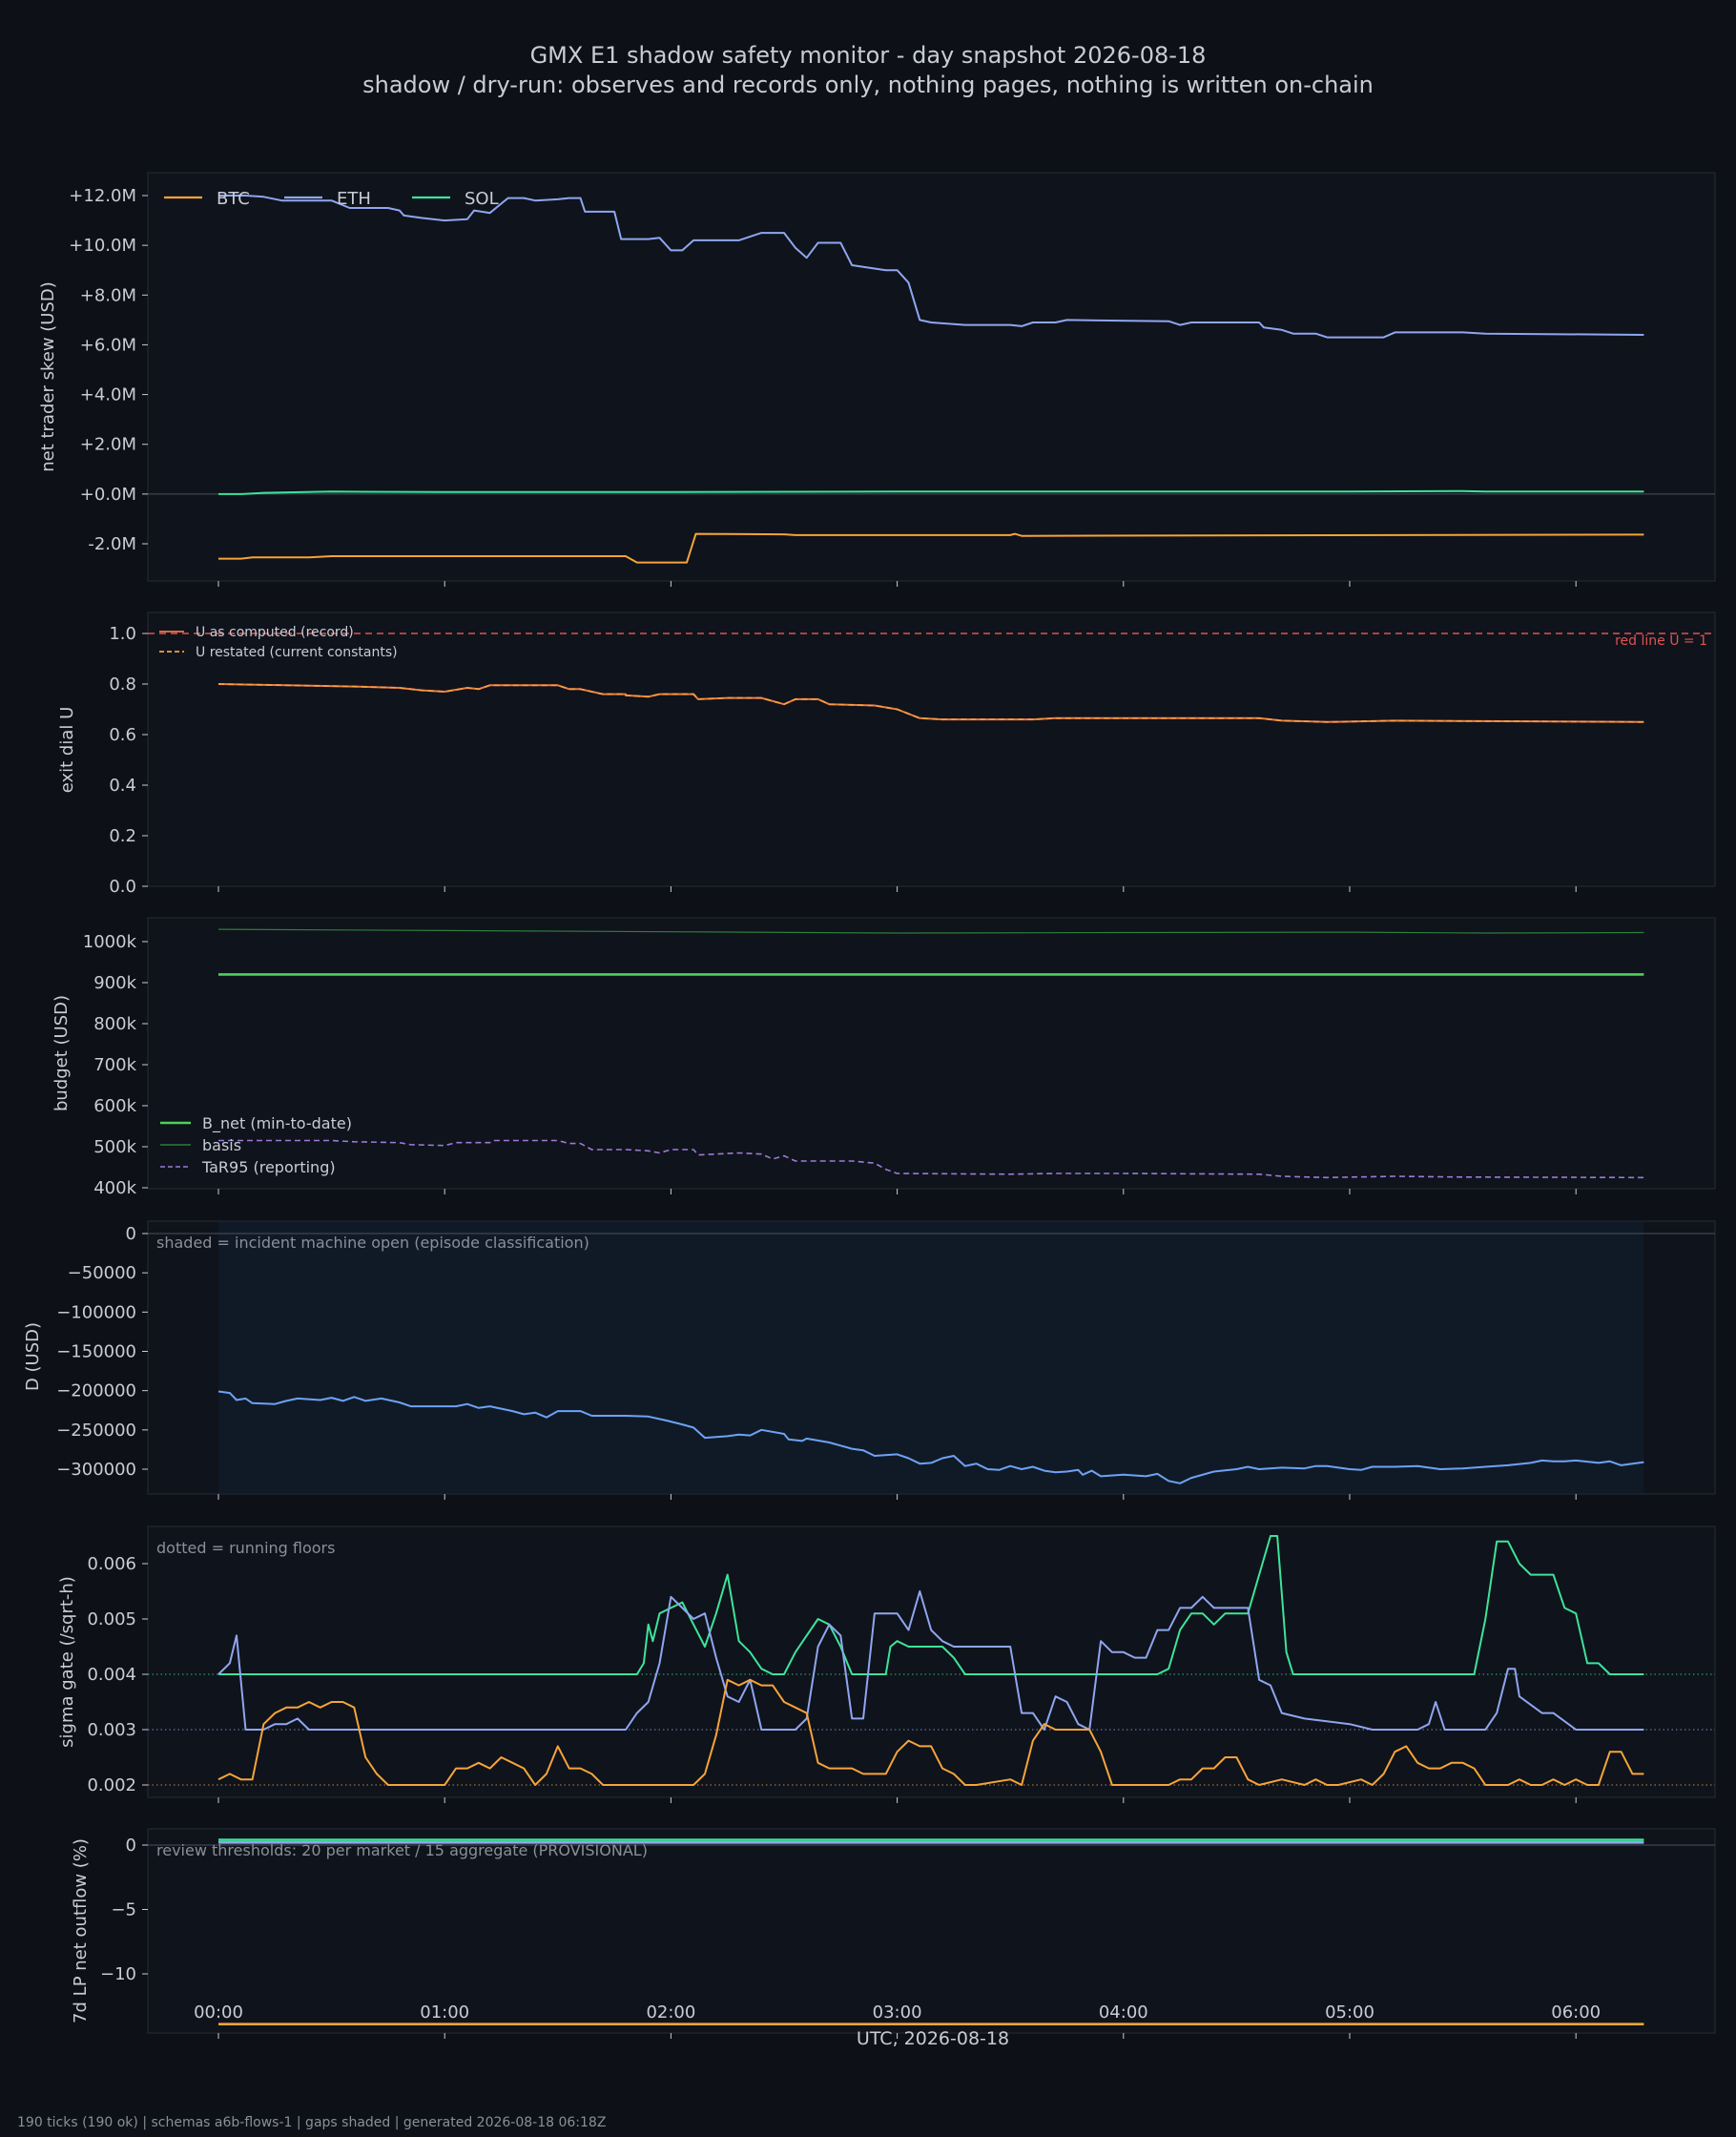  Describe the element at coordinates (122, 887) in the screenshot. I see `y-tick-label: 0.0` at that location.